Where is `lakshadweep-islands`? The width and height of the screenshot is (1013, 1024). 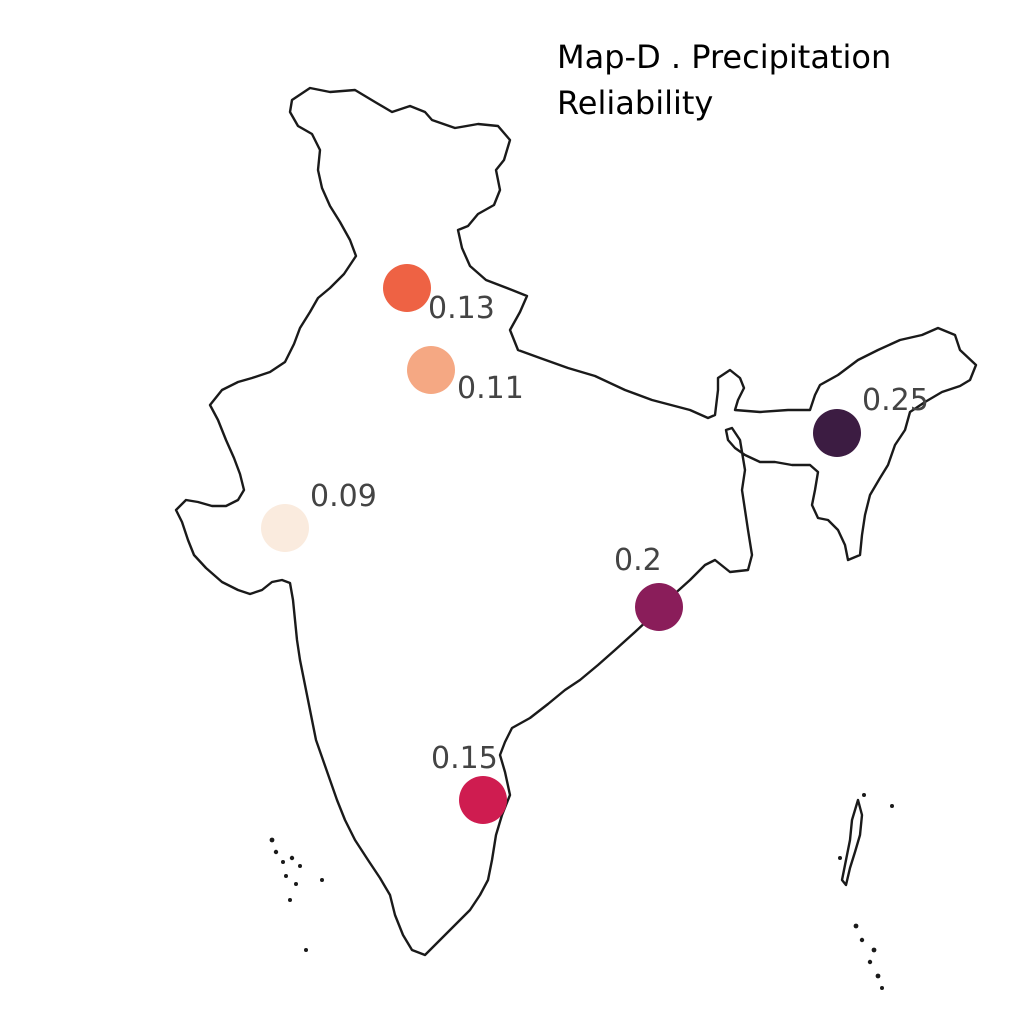
lakshadweep-islands is located at coordinates (296, 894).